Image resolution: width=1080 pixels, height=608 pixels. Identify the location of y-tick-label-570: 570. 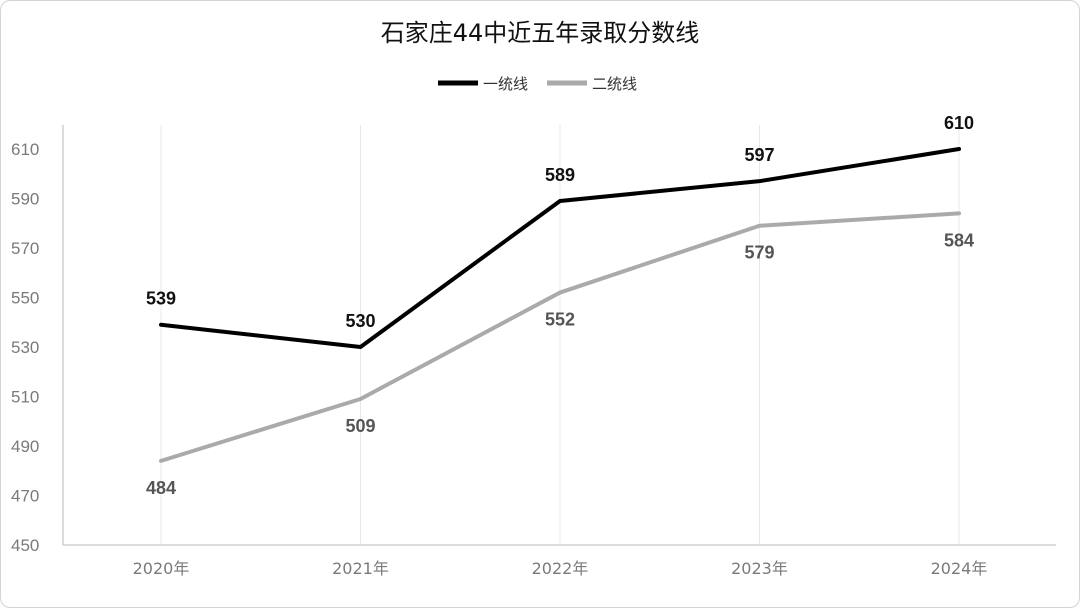
(25, 248).